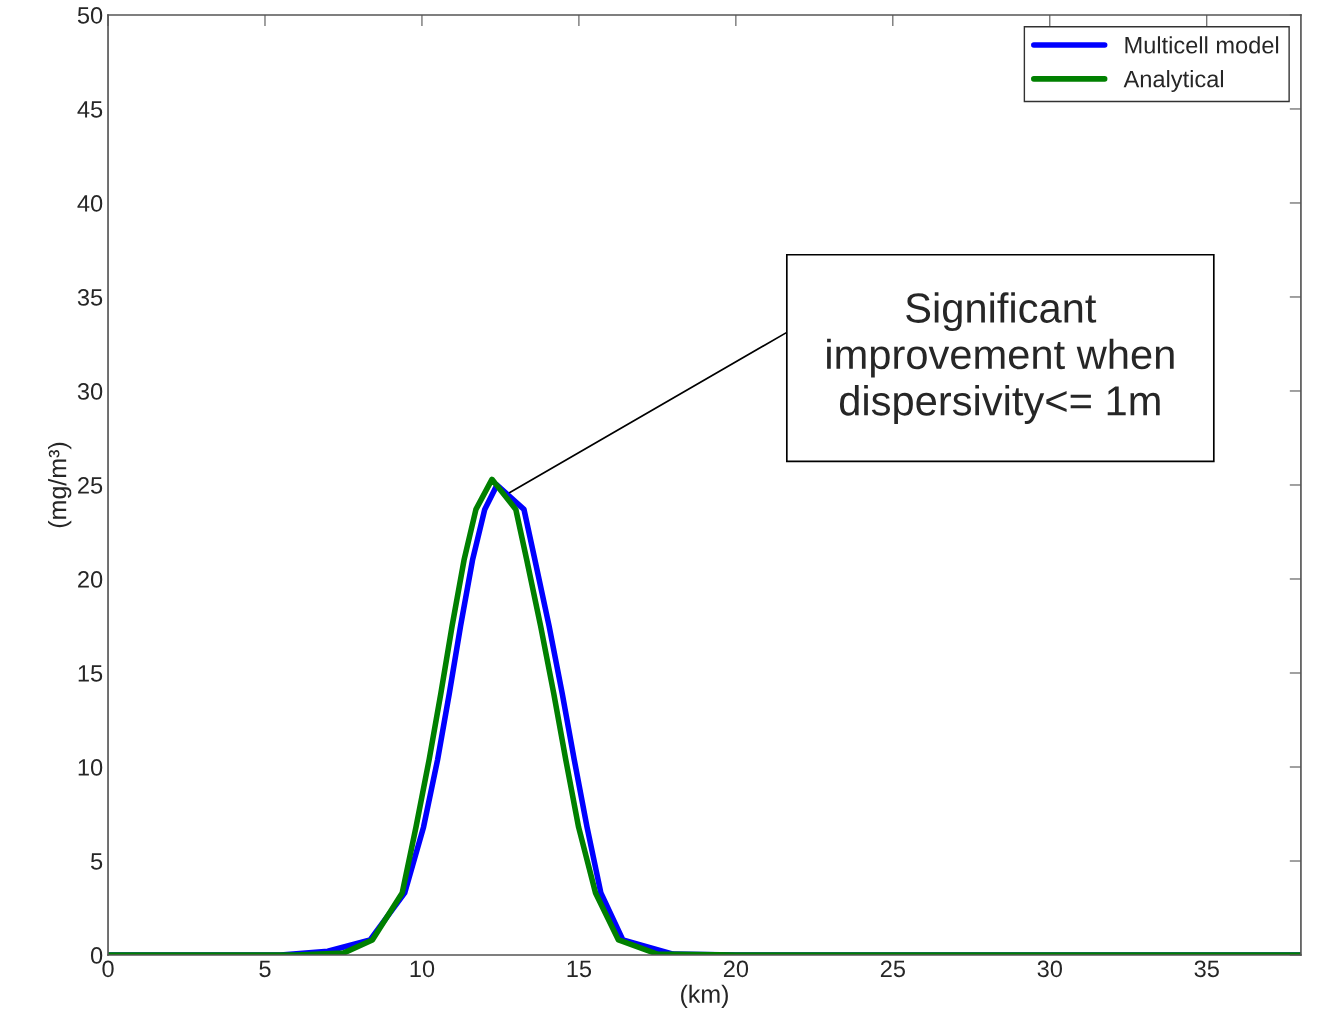 The image size is (1319, 1032). What do you see at coordinates (90, 673) in the screenshot?
I see `y-tick-label: 15` at bounding box center [90, 673].